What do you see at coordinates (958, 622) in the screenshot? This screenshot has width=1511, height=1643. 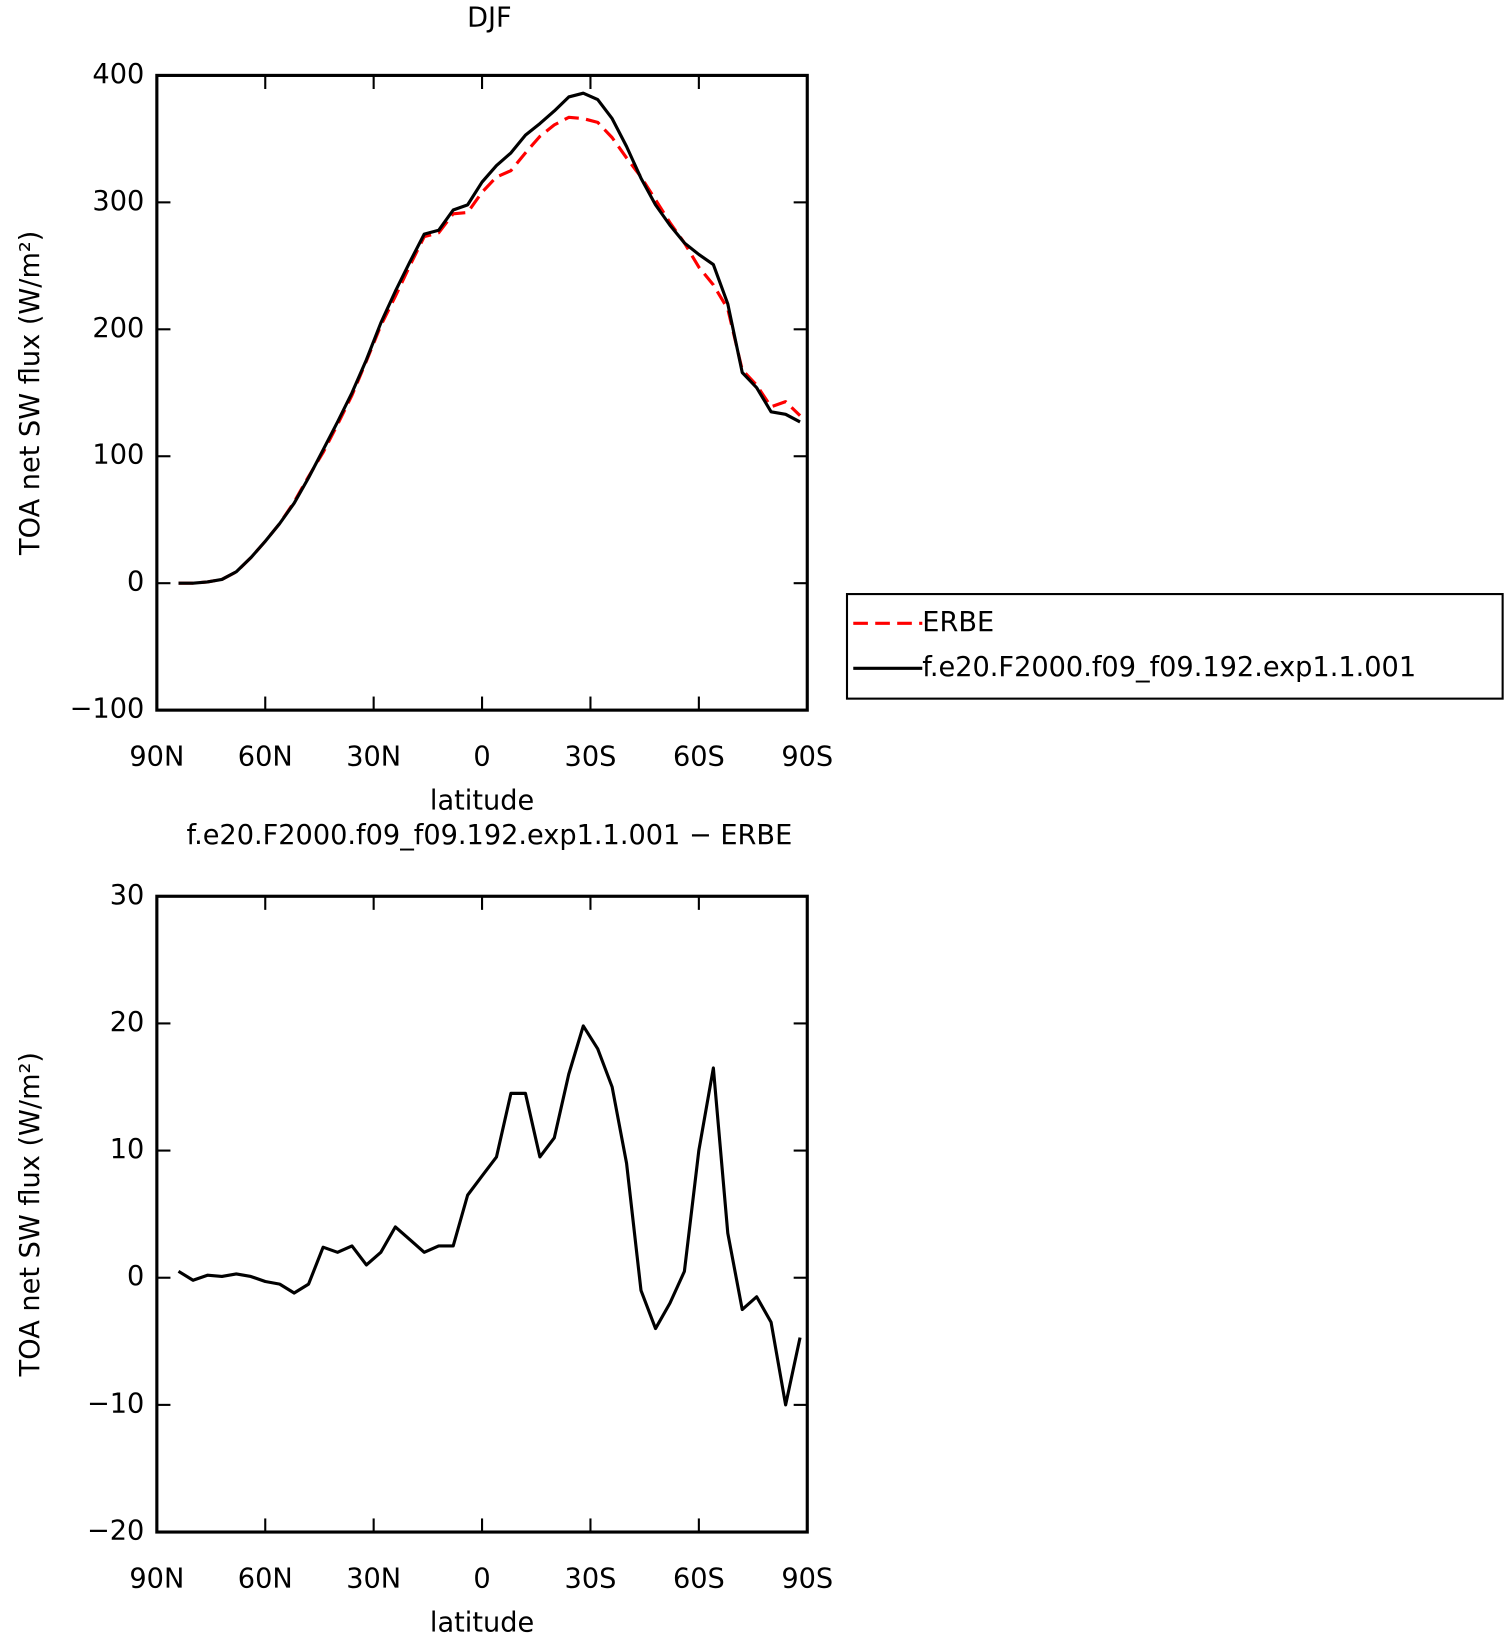 I see `legend-label: ERBE` at bounding box center [958, 622].